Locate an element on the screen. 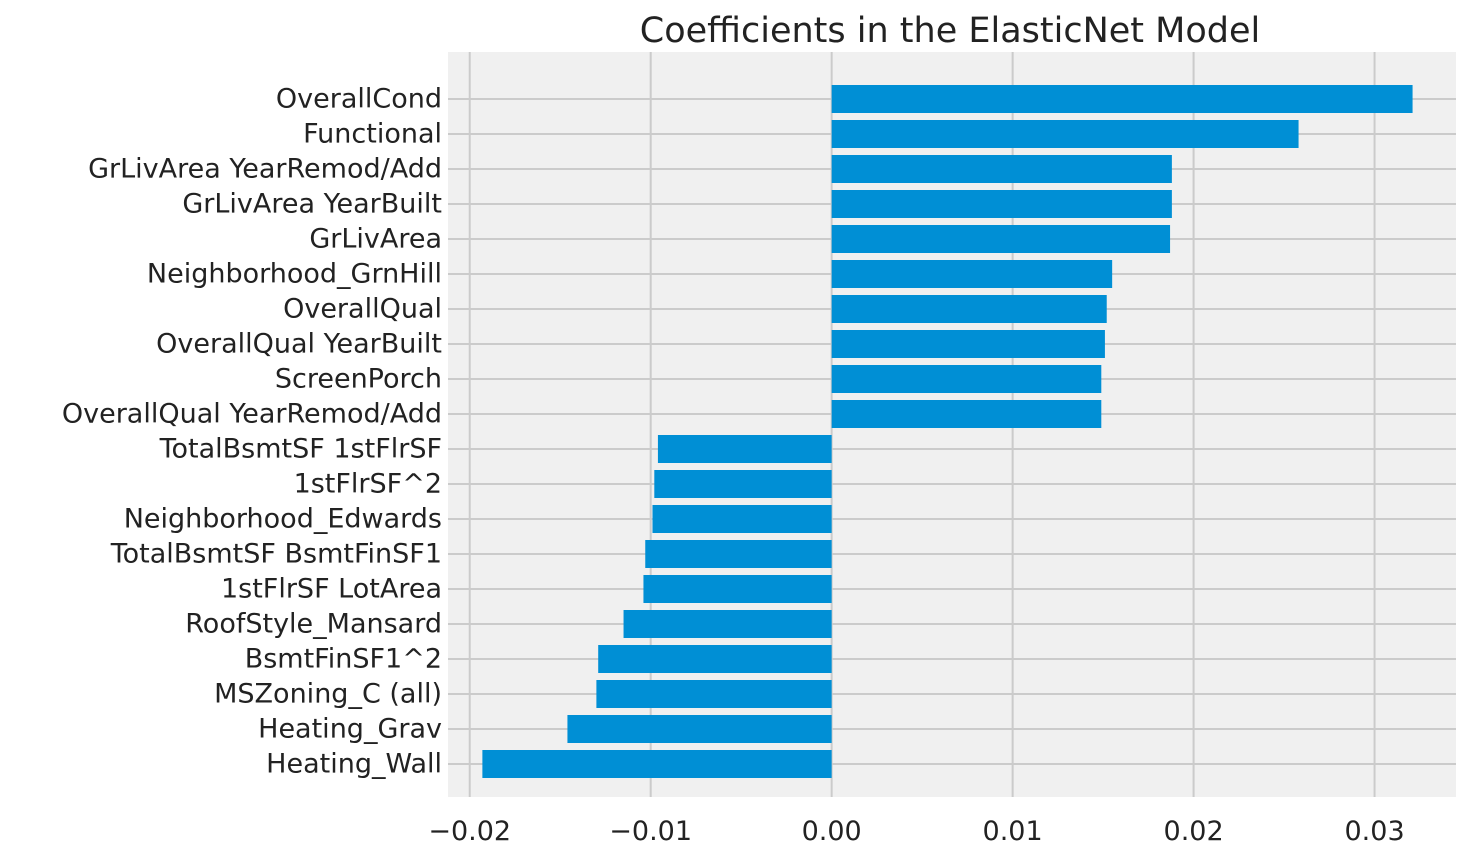 This screenshot has height=863, width=1466. y-tick-label: GrLivArea YearBuilt is located at coordinates (312, 204).